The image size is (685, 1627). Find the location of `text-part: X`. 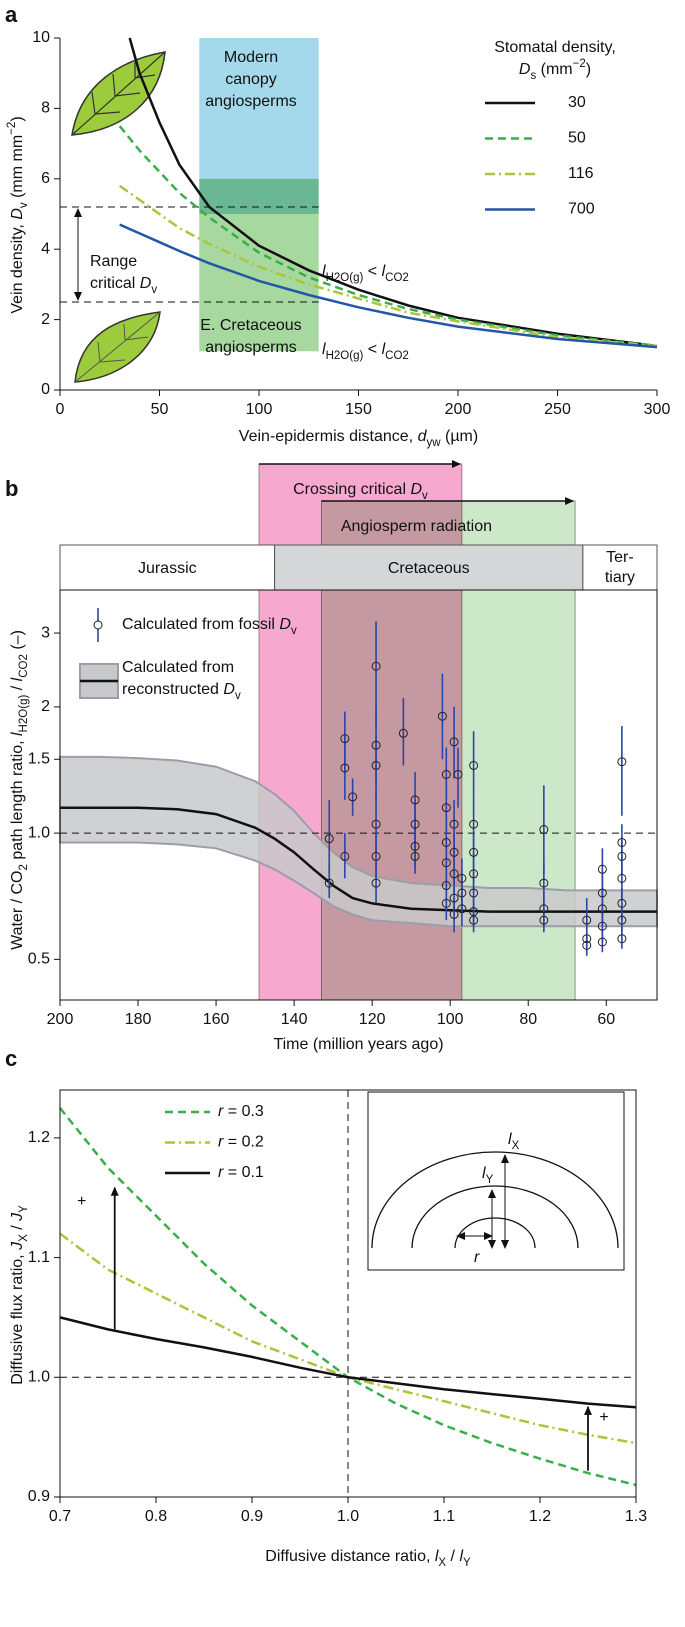

text-part: X is located at coordinates (24, 1238).